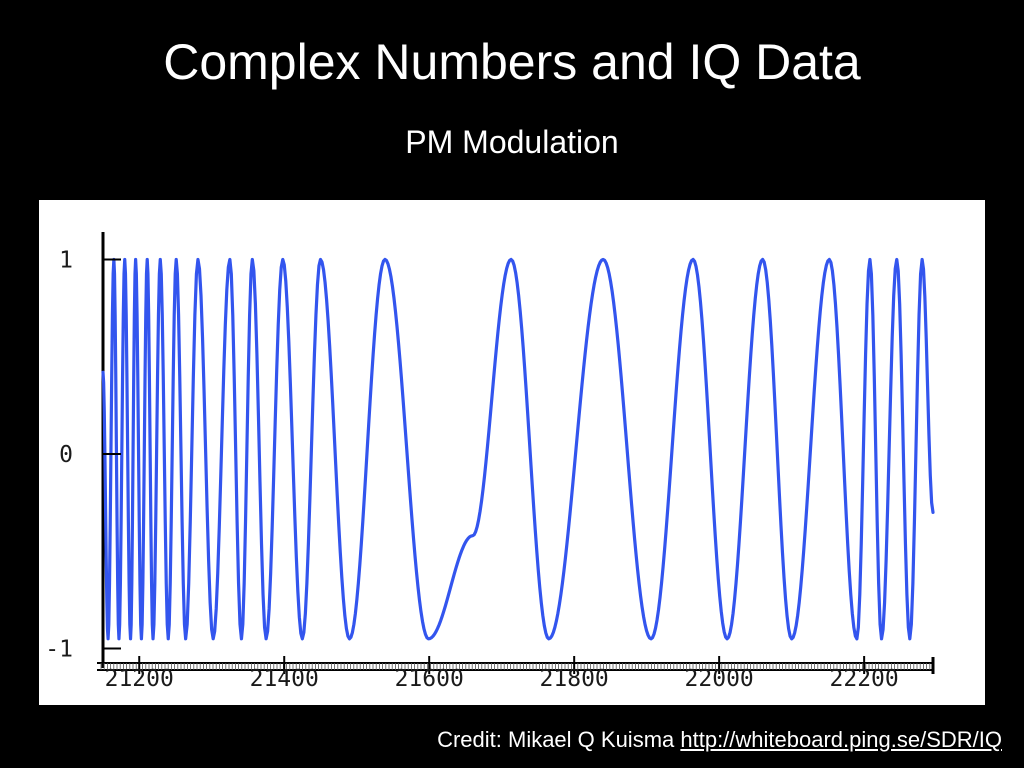 The width and height of the screenshot is (1024, 768). Describe the element at coordinates (512, 142) in the screenshot. I see `slide-subtitle: PM Modulation` at that location.